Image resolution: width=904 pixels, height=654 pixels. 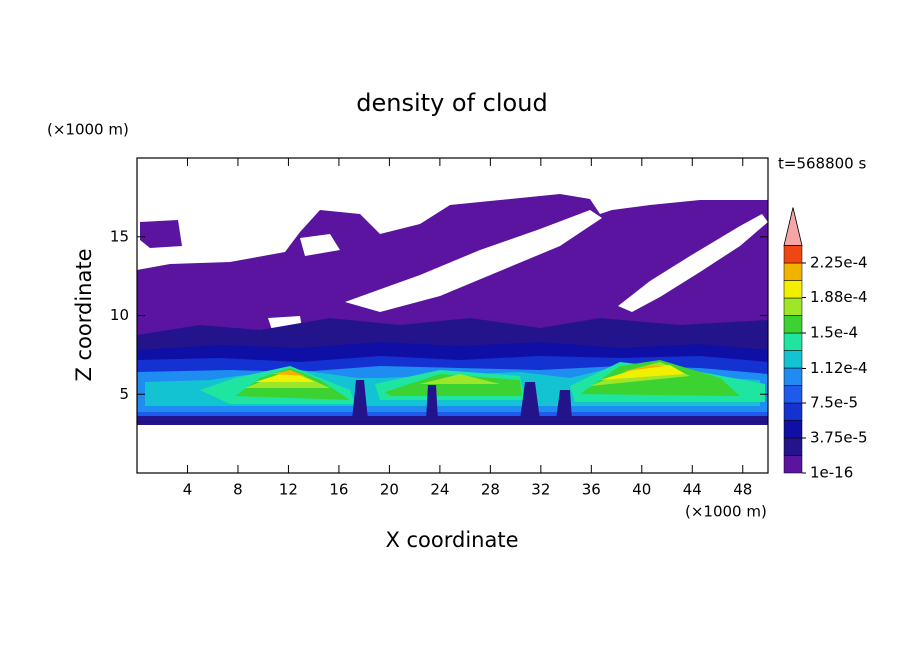 I want to click on x-tick-label: 4, so click(x=188, y=490).